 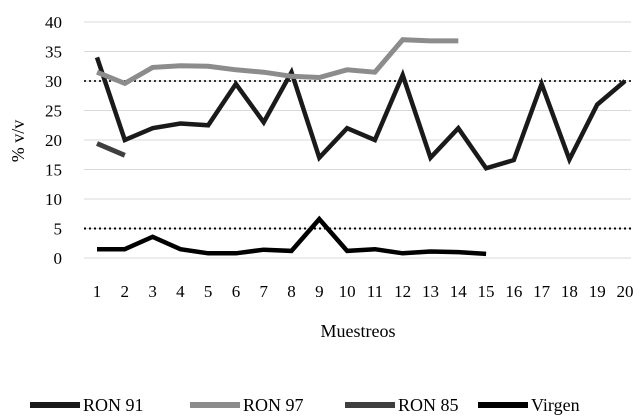 What do you see at coordinates (319, 291) in the screenshot?
I see `x-tick-label: 9` at bounding box center [319, 291].